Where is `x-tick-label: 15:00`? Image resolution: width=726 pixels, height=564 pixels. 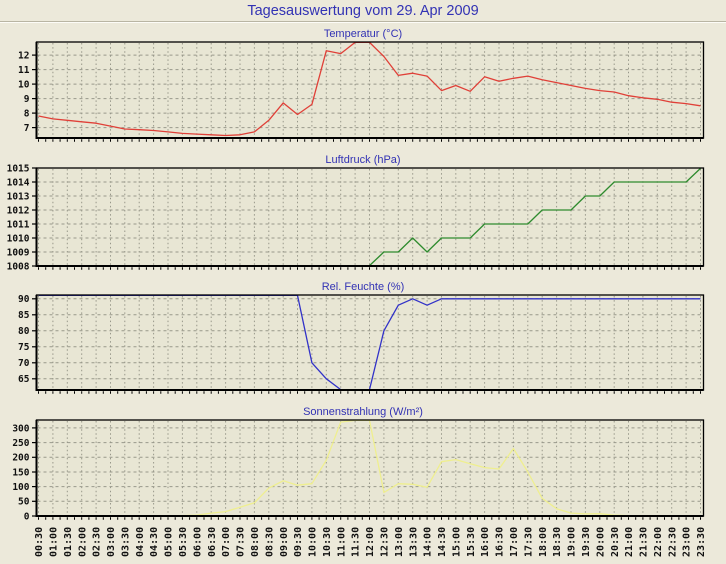
x-tick-label: 15:00 is located at coordinates (456, 542).